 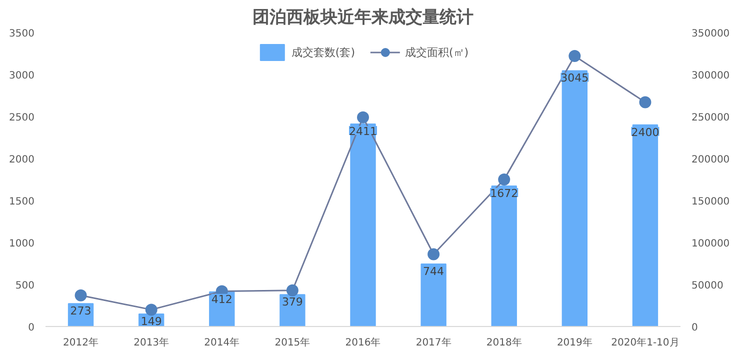 What do you see at coordinates (22, 118) in the screenshot?
I see `y-tick-label: 2500` at bounding box center [22, 118].